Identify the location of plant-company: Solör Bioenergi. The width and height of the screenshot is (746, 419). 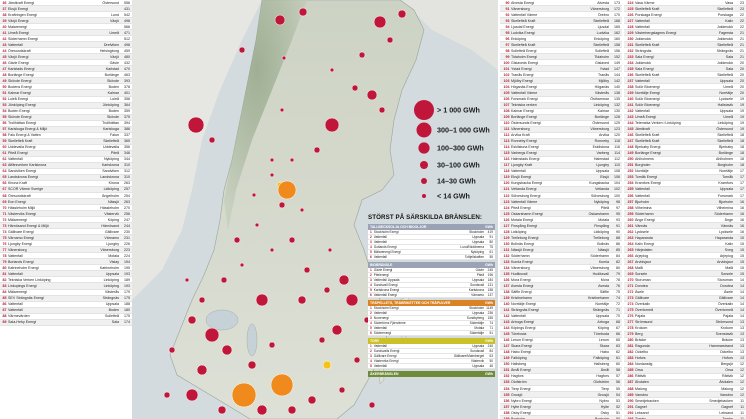
(647, 86).